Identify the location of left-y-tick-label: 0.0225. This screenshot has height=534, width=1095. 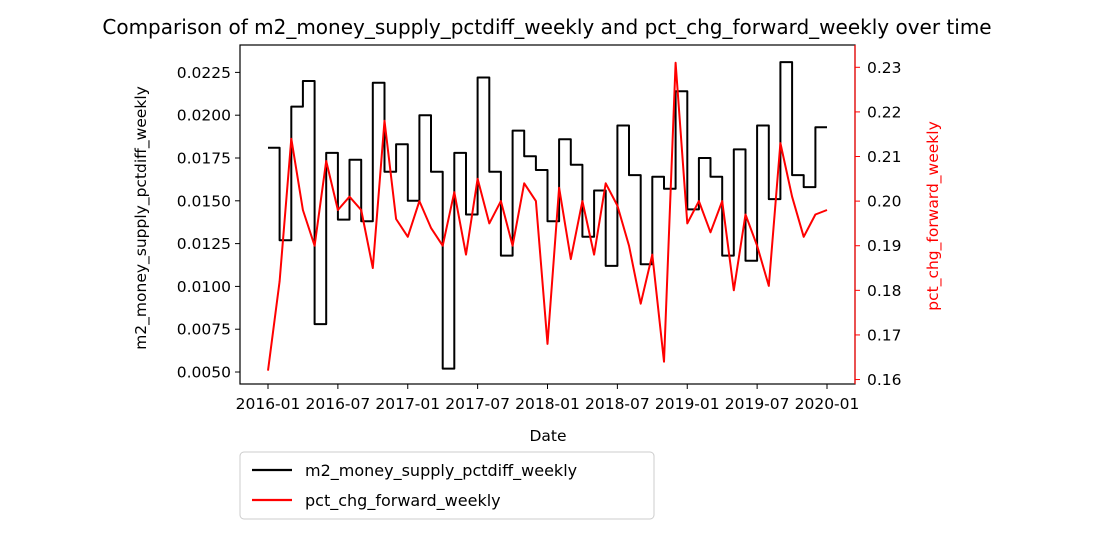
(204, 73).